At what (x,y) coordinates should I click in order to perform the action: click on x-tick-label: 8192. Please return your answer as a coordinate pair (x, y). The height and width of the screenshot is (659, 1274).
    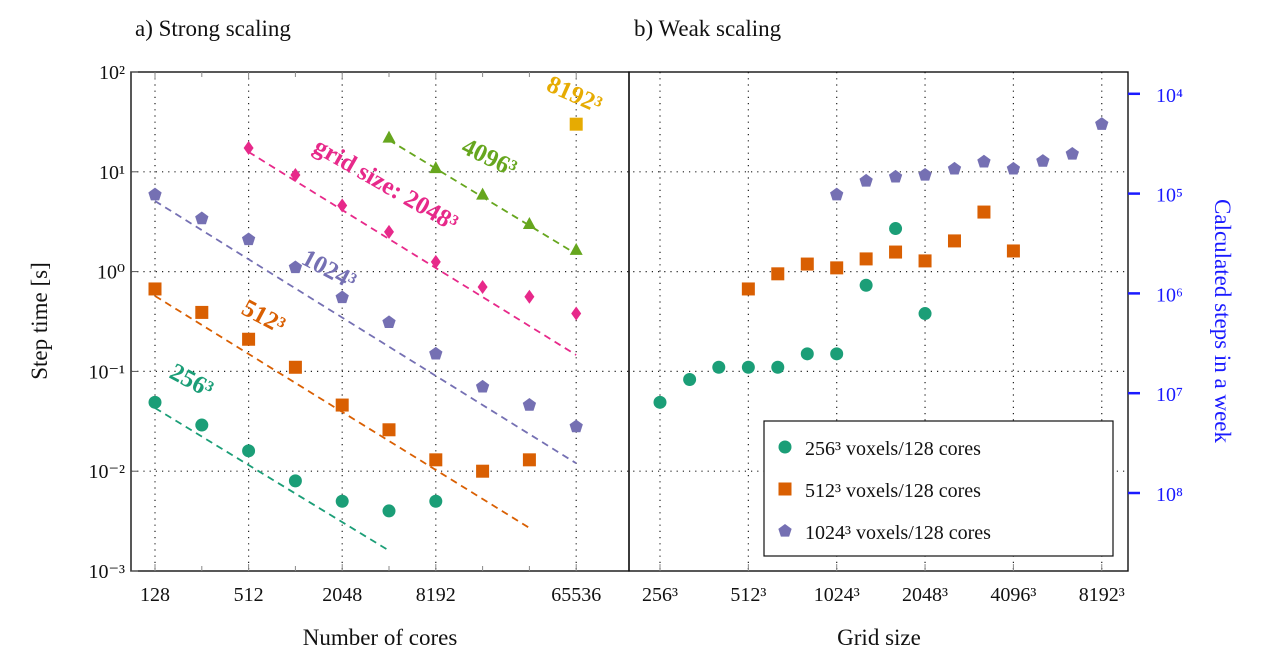
    Looking at the image, I should click on (436, 595).